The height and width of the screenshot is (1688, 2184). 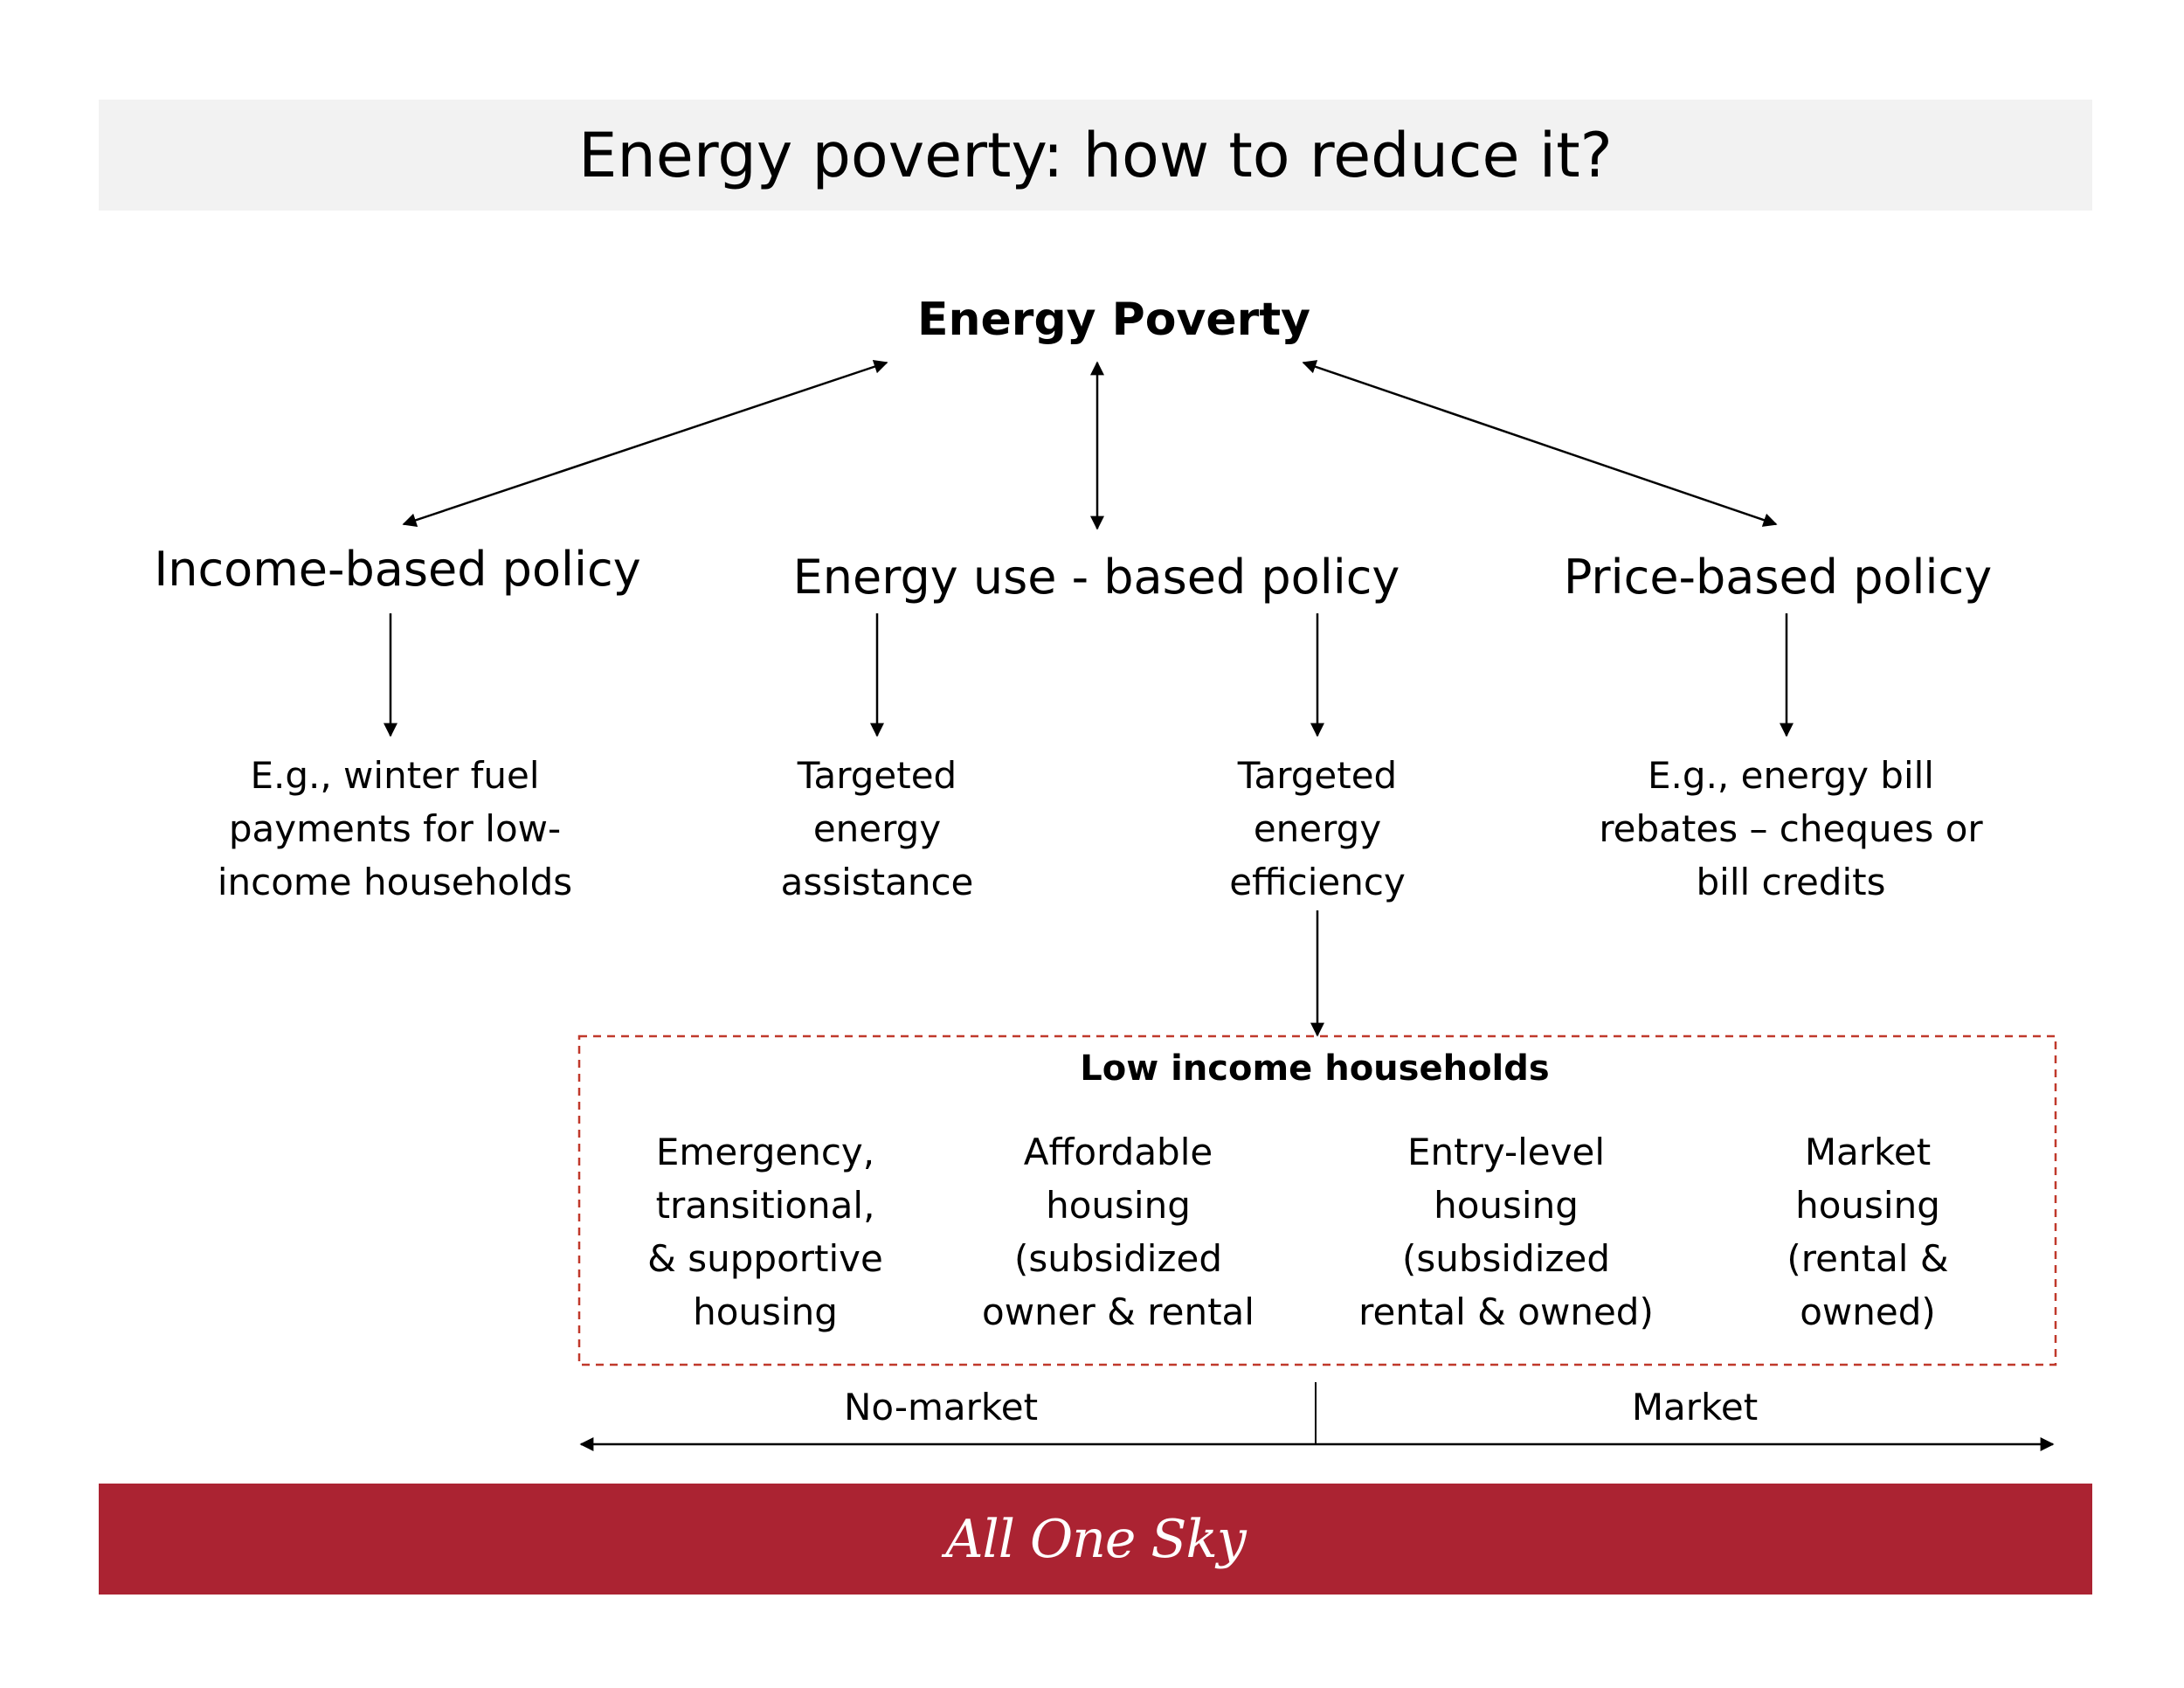 I want to click on page-title: Energy poverty: how to reduce it?, so click(x=1095, y=155).